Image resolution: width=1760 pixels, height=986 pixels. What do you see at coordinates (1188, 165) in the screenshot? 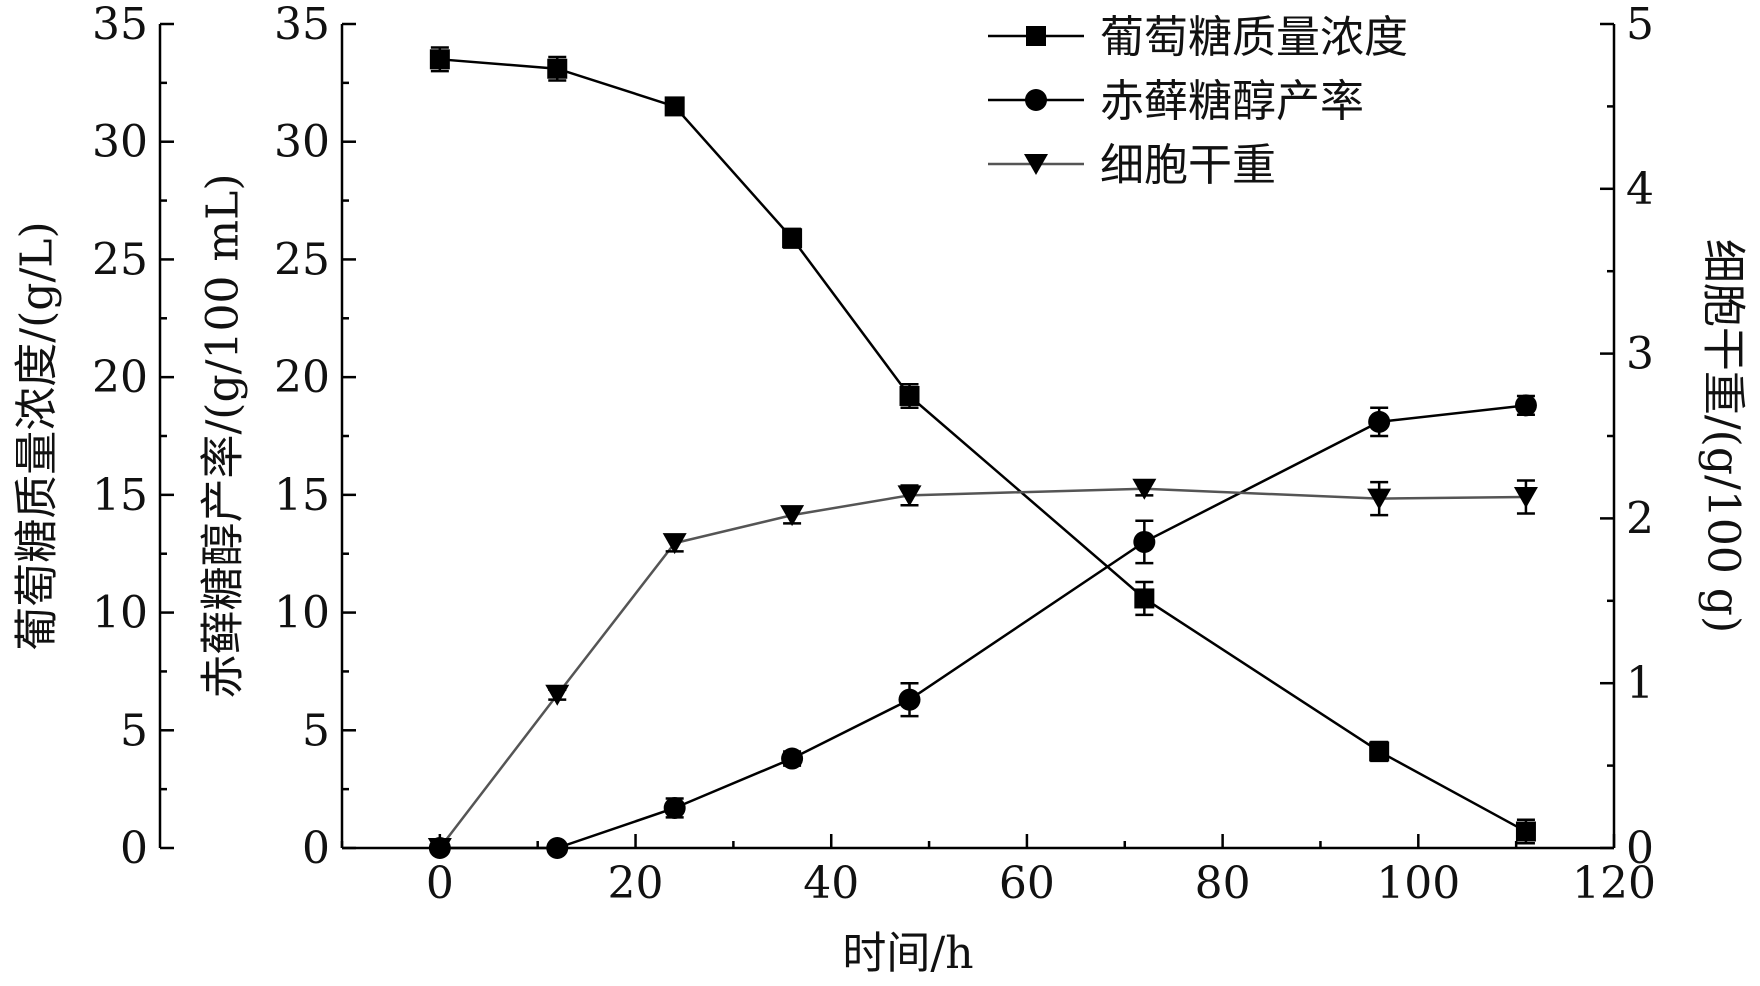
I see `legend-label: 细胞干重` at bounding box center [1188, 165].